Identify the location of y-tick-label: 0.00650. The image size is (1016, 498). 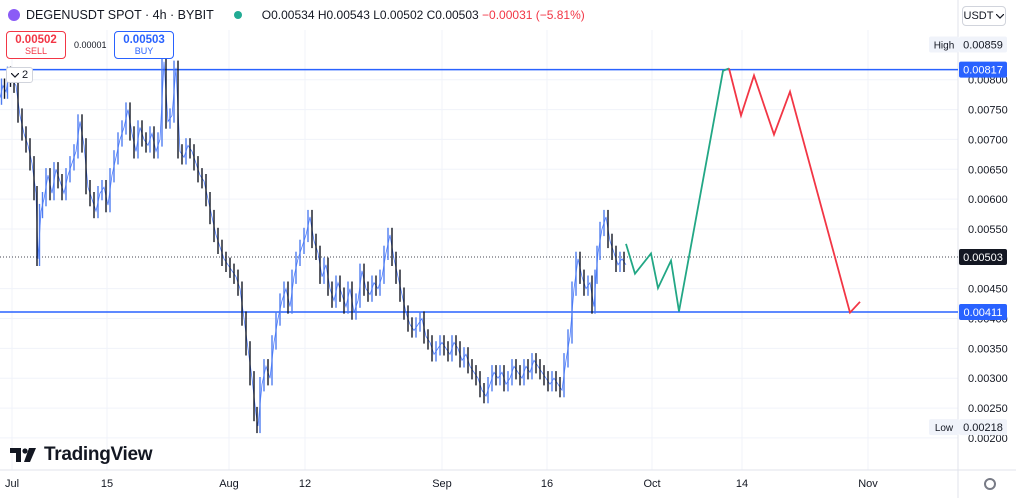
(988, 170).